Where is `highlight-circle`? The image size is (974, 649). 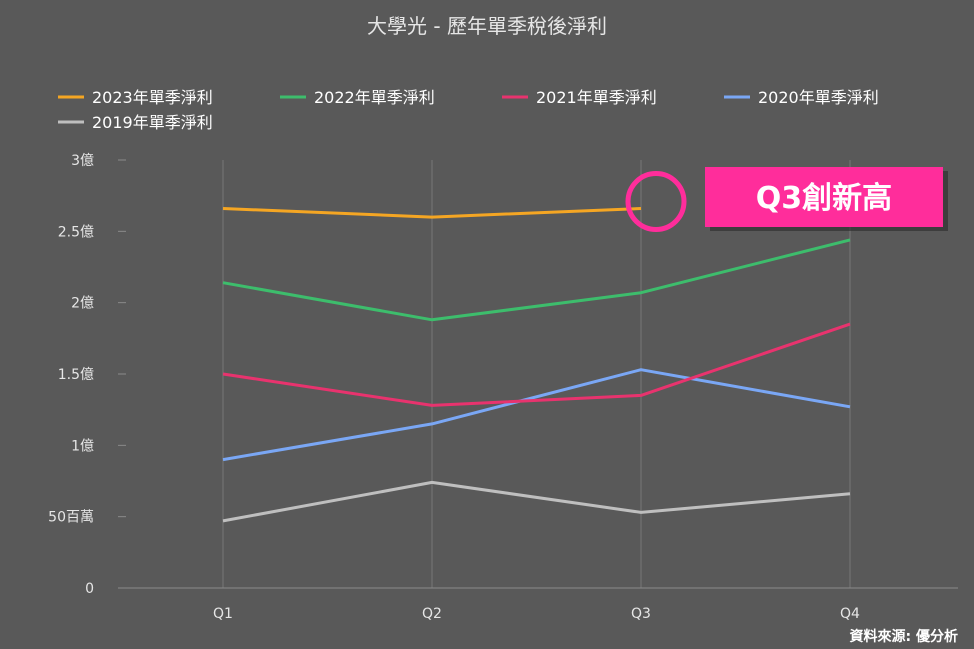
highlight-circle is located at coordinates (656, 202).